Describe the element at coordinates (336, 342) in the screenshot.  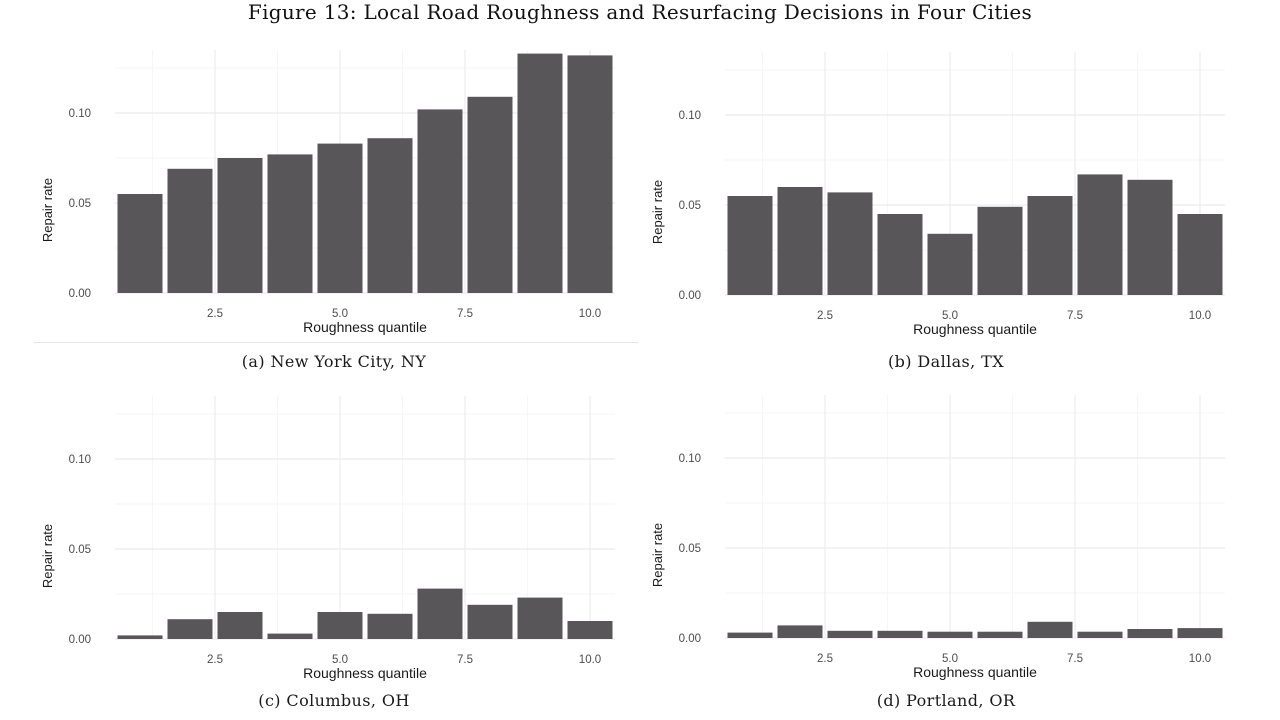
I see `panel-a-separator` at that location.